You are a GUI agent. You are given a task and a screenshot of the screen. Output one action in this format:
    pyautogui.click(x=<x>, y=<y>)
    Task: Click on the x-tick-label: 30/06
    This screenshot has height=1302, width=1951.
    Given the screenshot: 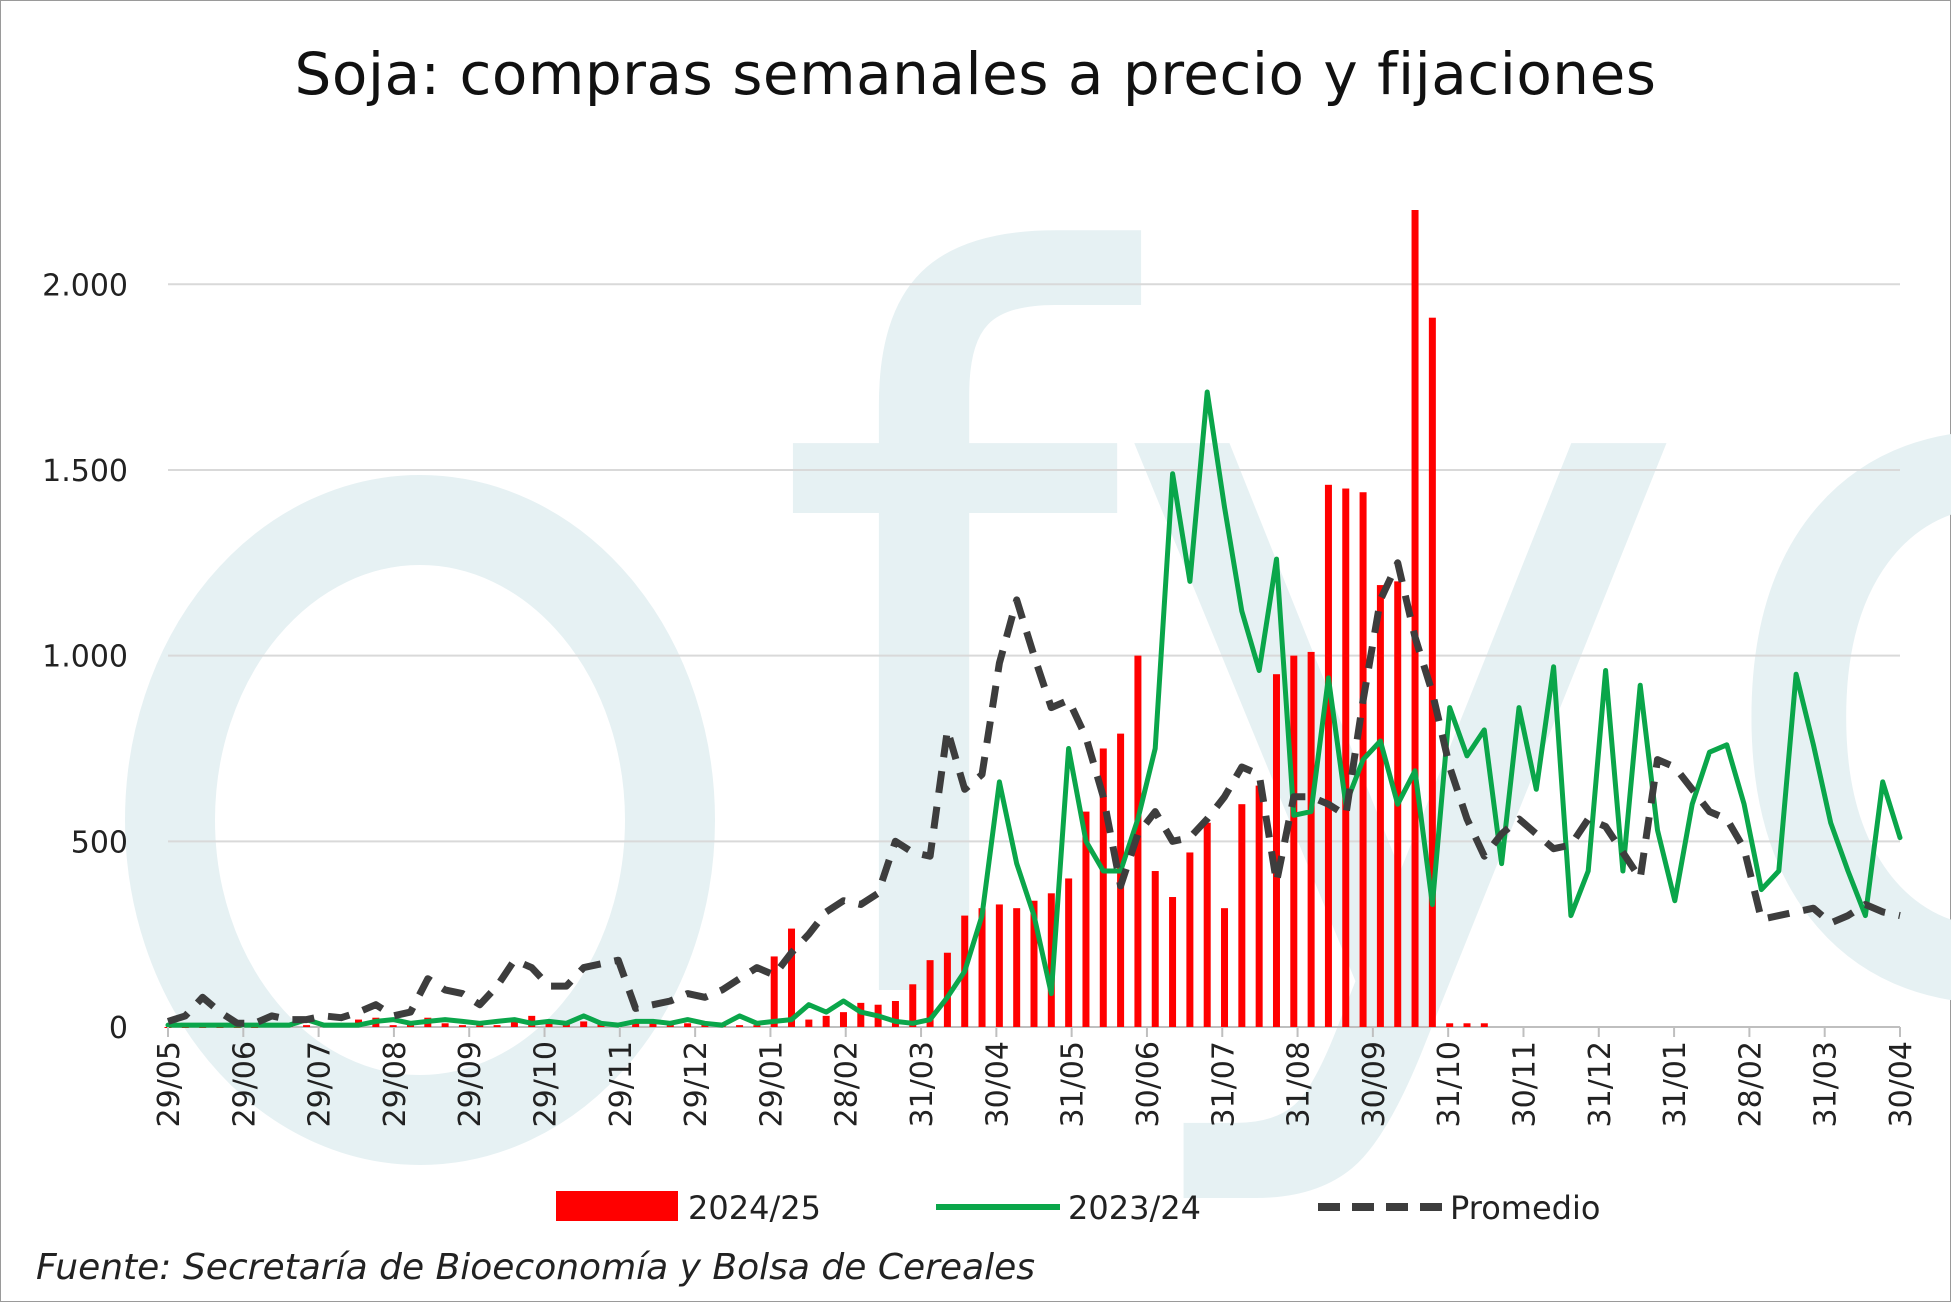 What is the action you would take?
    pyautogui.click(x=1148, y=1084)
    